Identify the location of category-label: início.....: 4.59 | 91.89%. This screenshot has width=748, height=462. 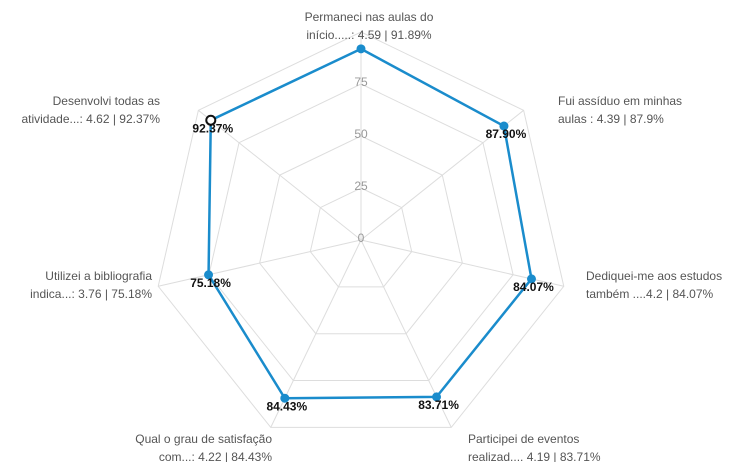
(369, 35).